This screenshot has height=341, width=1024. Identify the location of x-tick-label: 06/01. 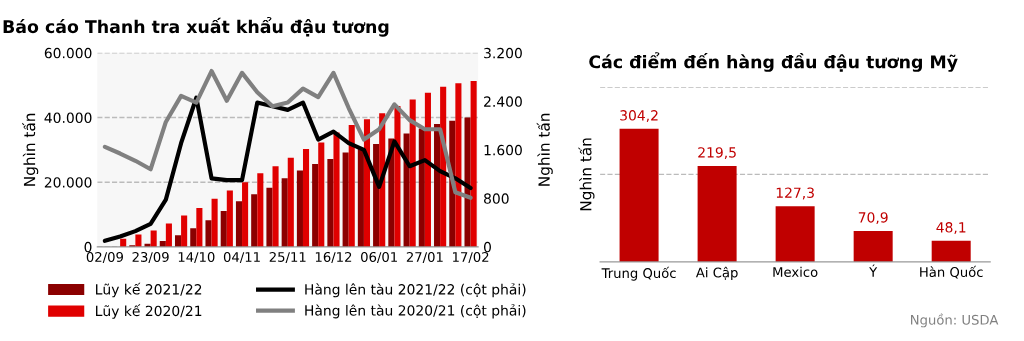
(379, 257).